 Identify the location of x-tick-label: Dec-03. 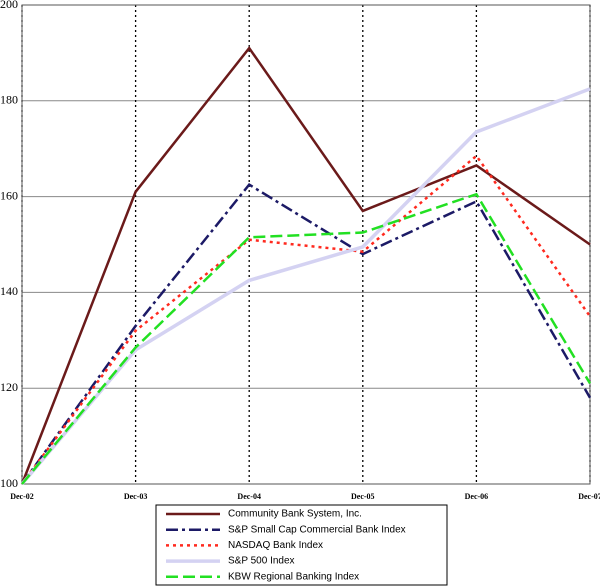
(136, 496).